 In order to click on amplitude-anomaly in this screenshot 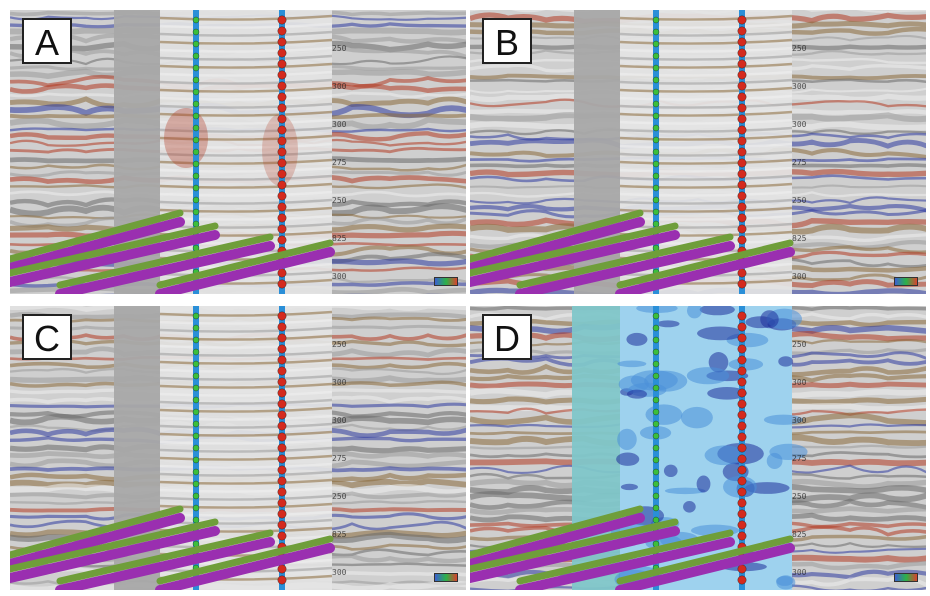, I will do `click(186, 138)`.